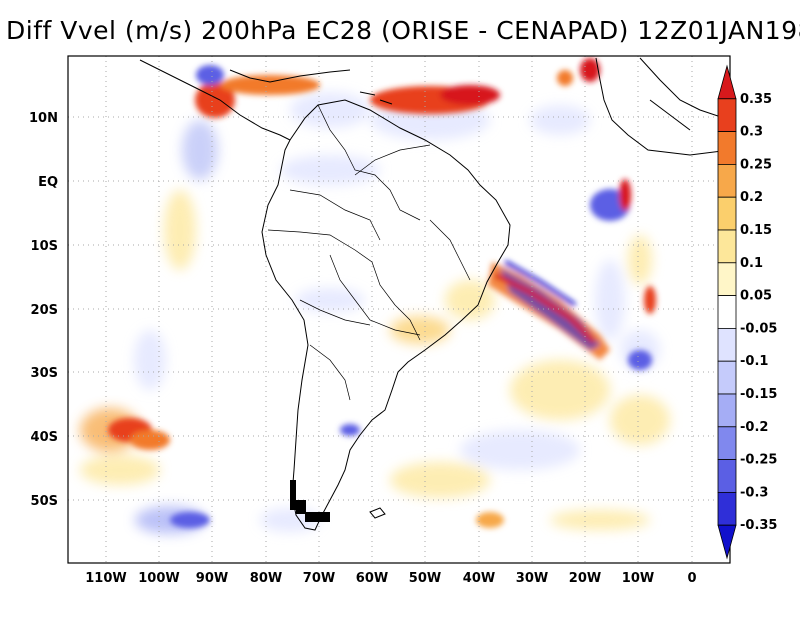 The width and height of the screenshot is (800, 618). I want to click on lon-tick: 10W, so click(638, 578).